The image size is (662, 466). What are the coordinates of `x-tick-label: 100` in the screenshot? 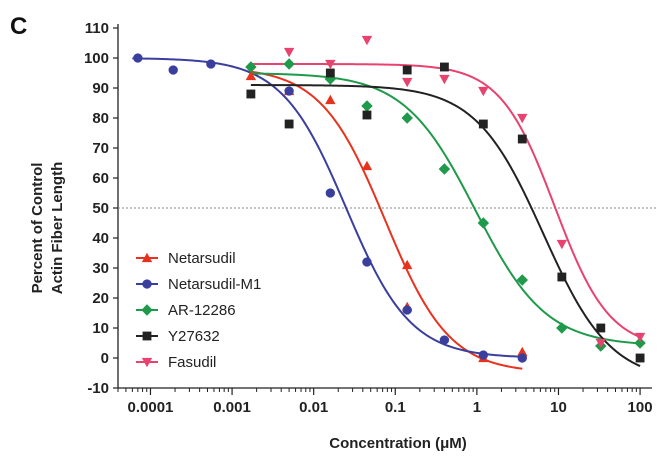 It's located at (640, 407).